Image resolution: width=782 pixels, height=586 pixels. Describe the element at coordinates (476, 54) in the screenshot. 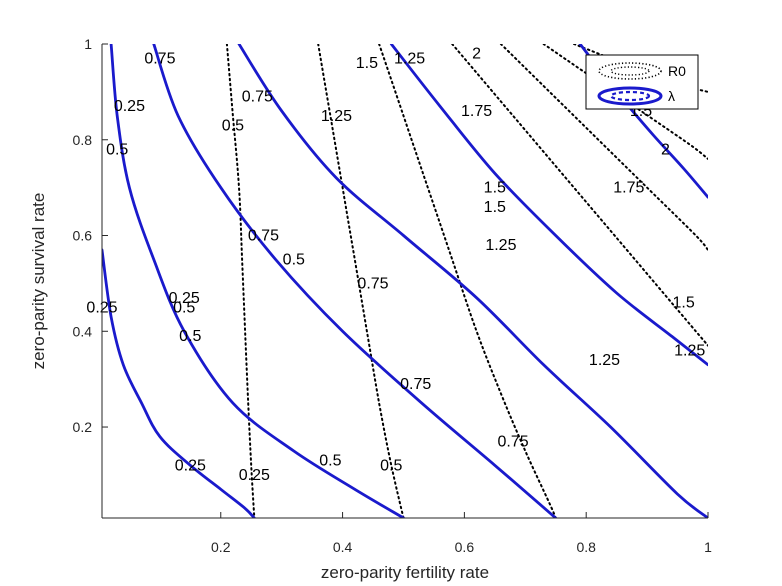

I see `r0-contour-label: 2` at that location.